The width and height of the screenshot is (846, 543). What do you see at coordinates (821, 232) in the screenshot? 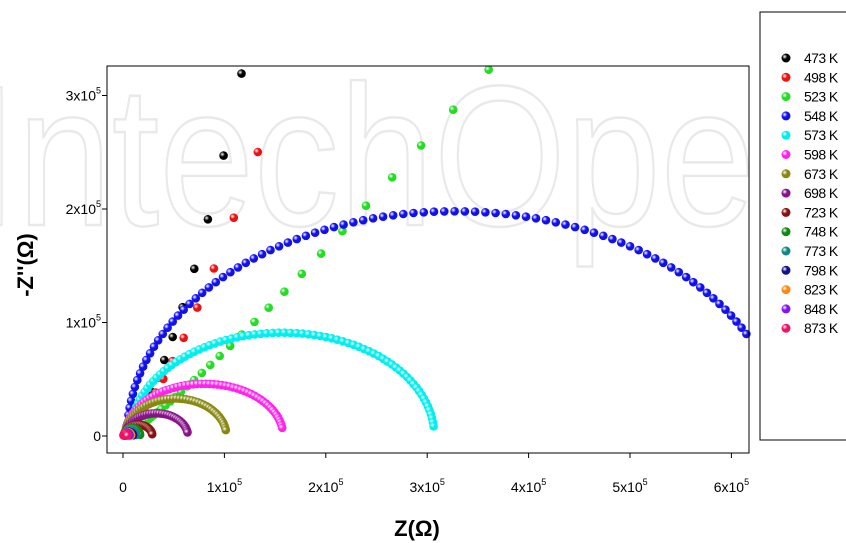
I see `legend-label: 748 K` at bounding box center [821, 232].